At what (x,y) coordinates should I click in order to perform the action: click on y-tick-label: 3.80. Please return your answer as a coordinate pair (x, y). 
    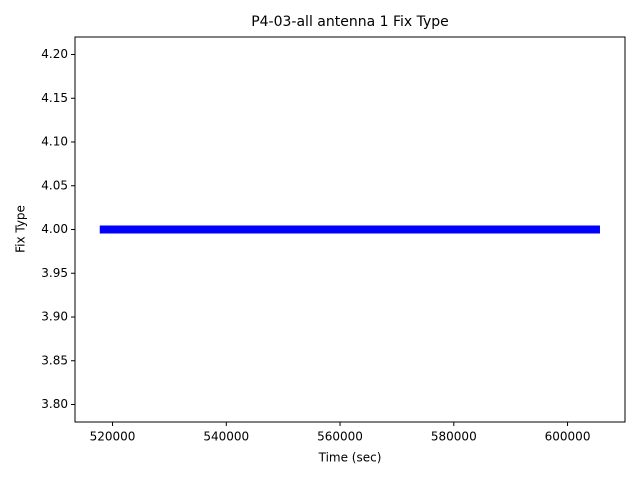
    Looking at the image, I should click on (54, 404).